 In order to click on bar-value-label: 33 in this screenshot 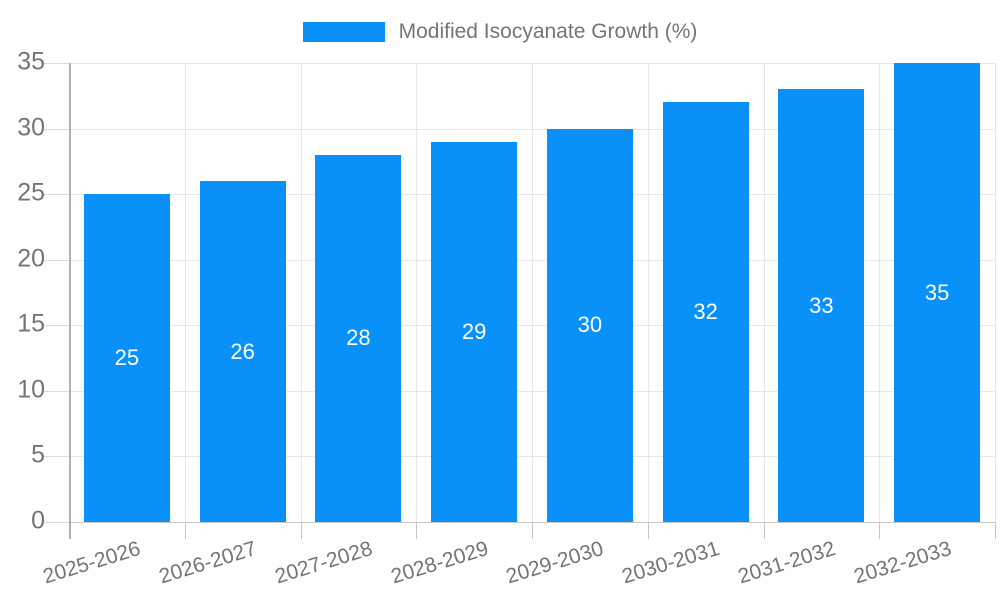, I will do `click(821, 305)`.